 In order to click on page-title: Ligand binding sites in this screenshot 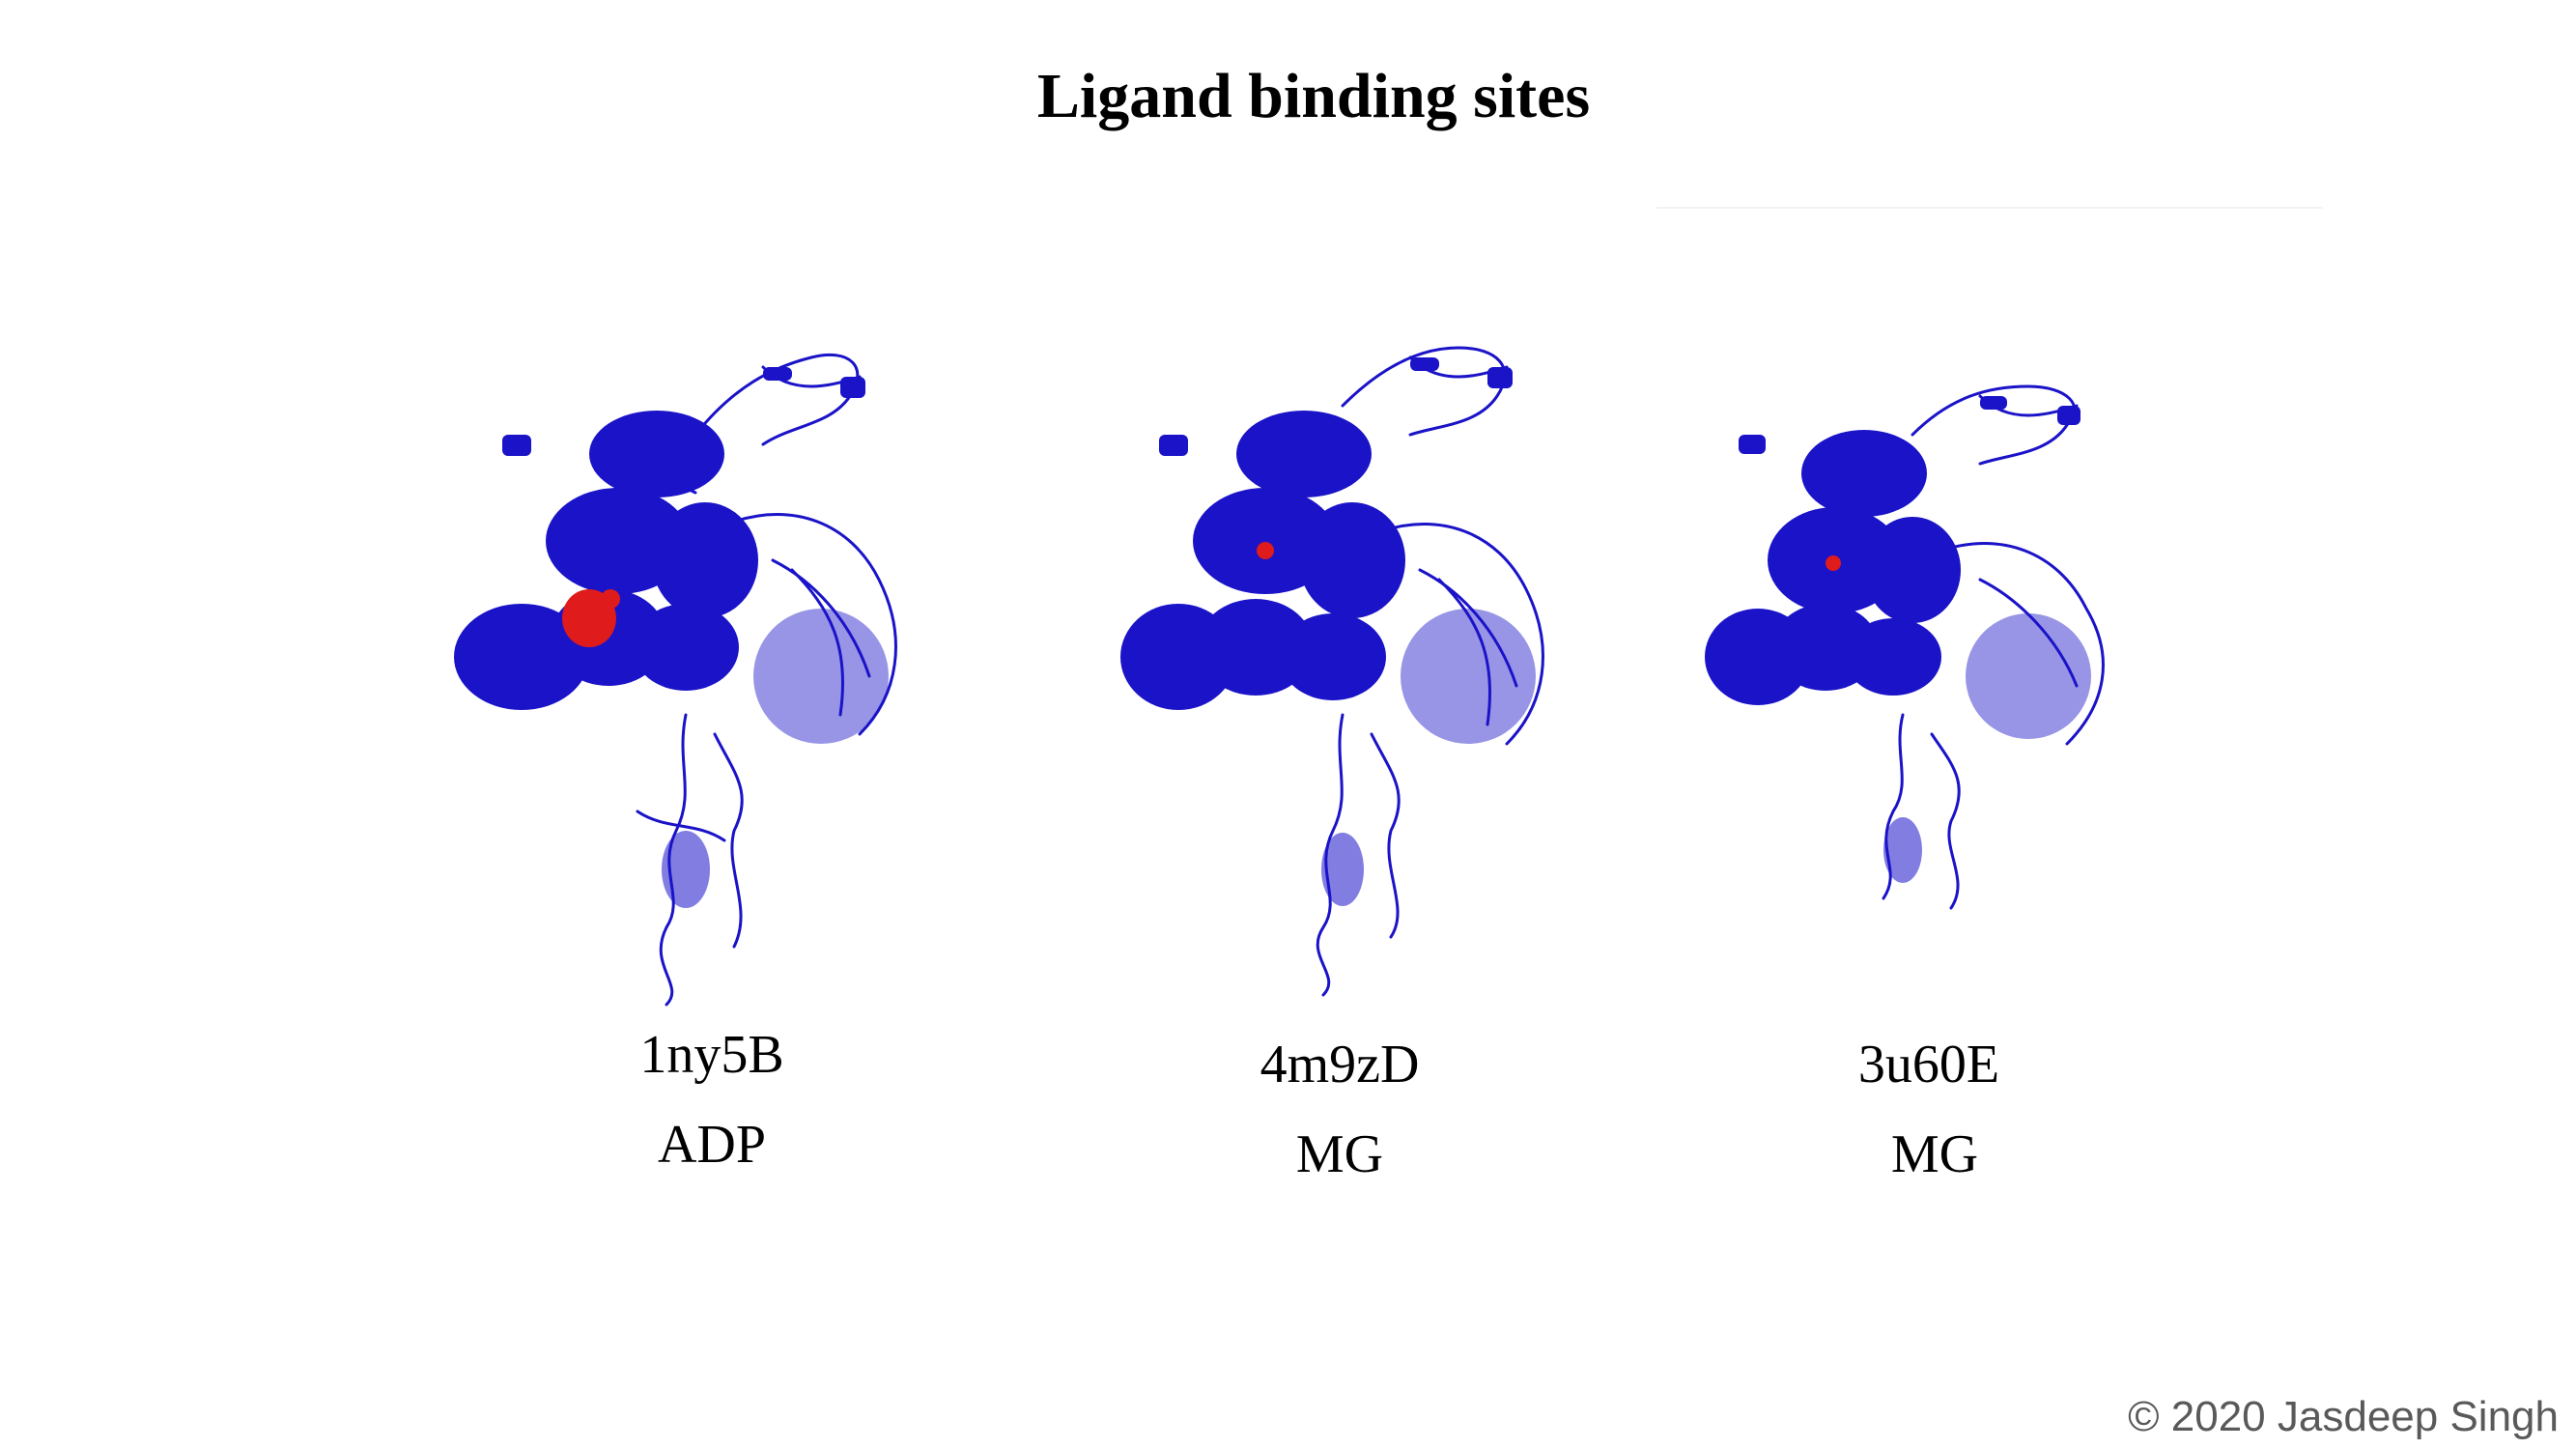, I will do `click(1313, 96)`.